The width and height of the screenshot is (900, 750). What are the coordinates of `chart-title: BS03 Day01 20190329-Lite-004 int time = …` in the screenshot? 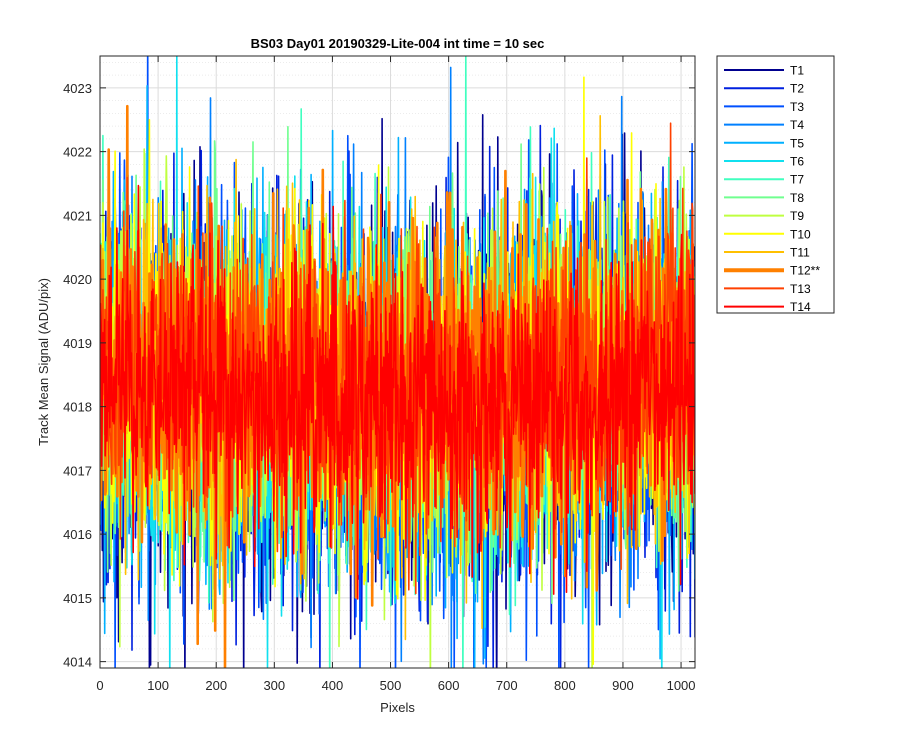 It's located at (398, 43).